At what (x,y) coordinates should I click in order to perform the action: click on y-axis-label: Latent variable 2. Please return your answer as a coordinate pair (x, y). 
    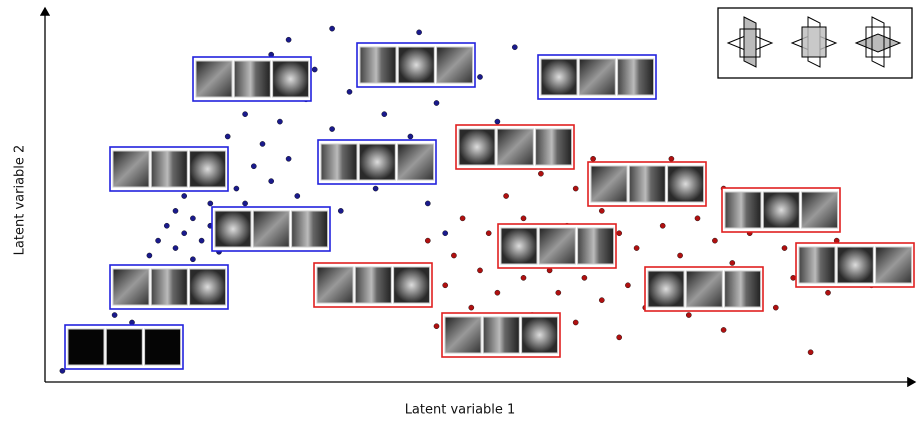
    Looking at the image, I should click on (20, 200).